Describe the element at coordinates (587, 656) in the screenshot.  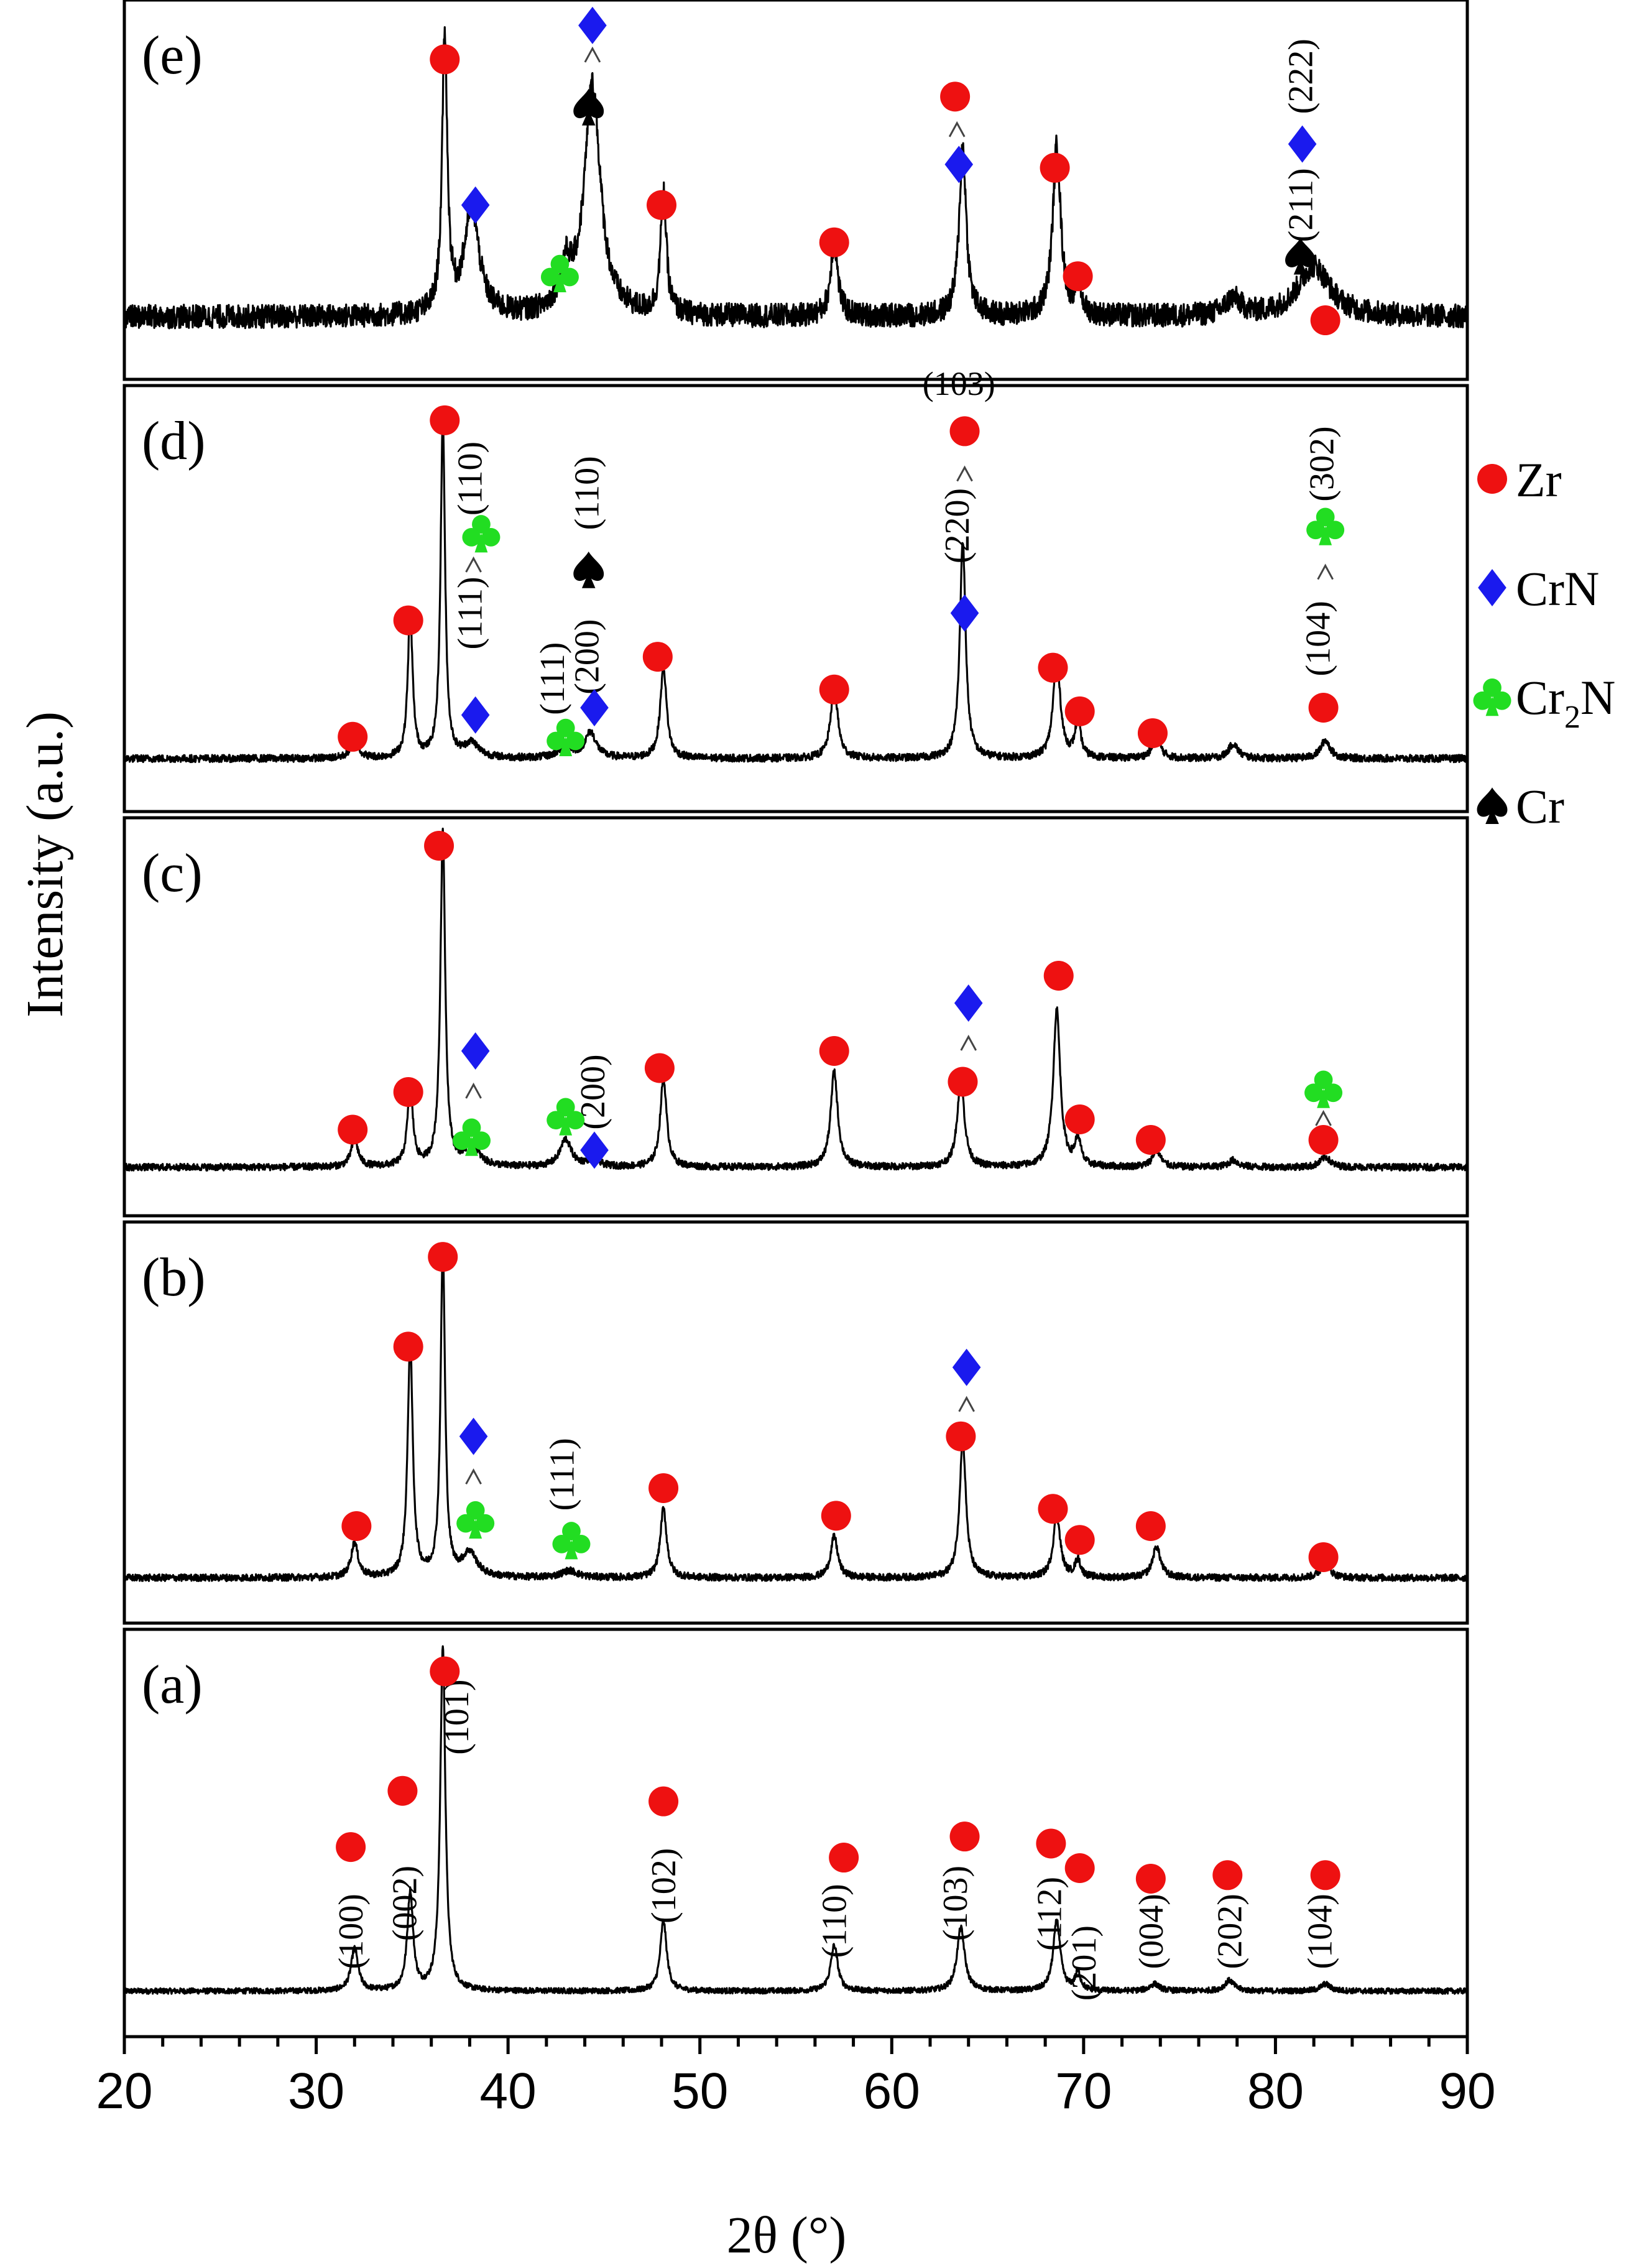
I see `hkl-label: (200)` at that location.